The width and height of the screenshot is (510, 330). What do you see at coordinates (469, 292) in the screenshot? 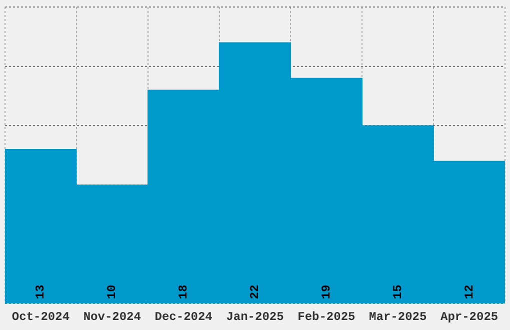
I see `data-label: 12` at bounding box center [469, 292].